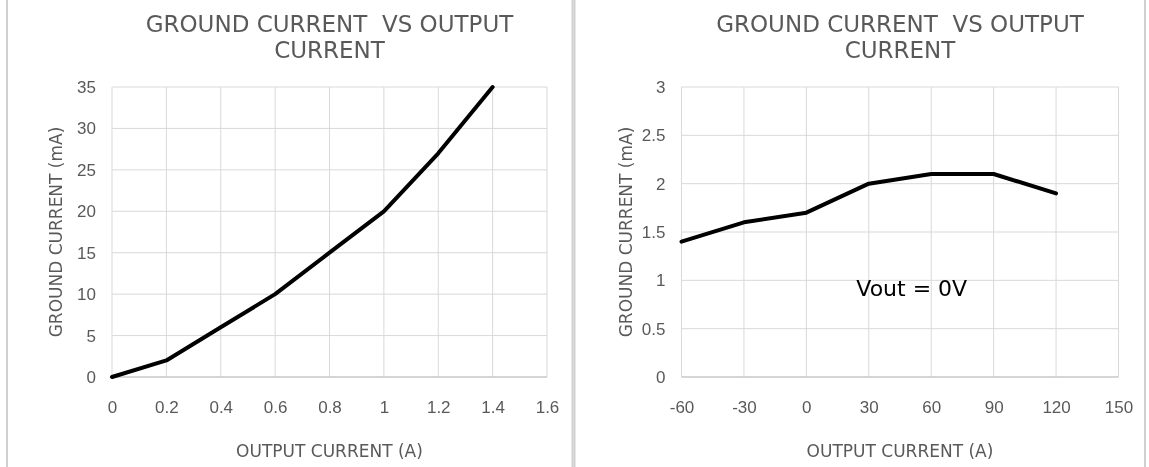  What do you see at coordinates (912, 288) in the screenshot?
I see `annotation: Vout = 0V` at bounding box center [912, 288].